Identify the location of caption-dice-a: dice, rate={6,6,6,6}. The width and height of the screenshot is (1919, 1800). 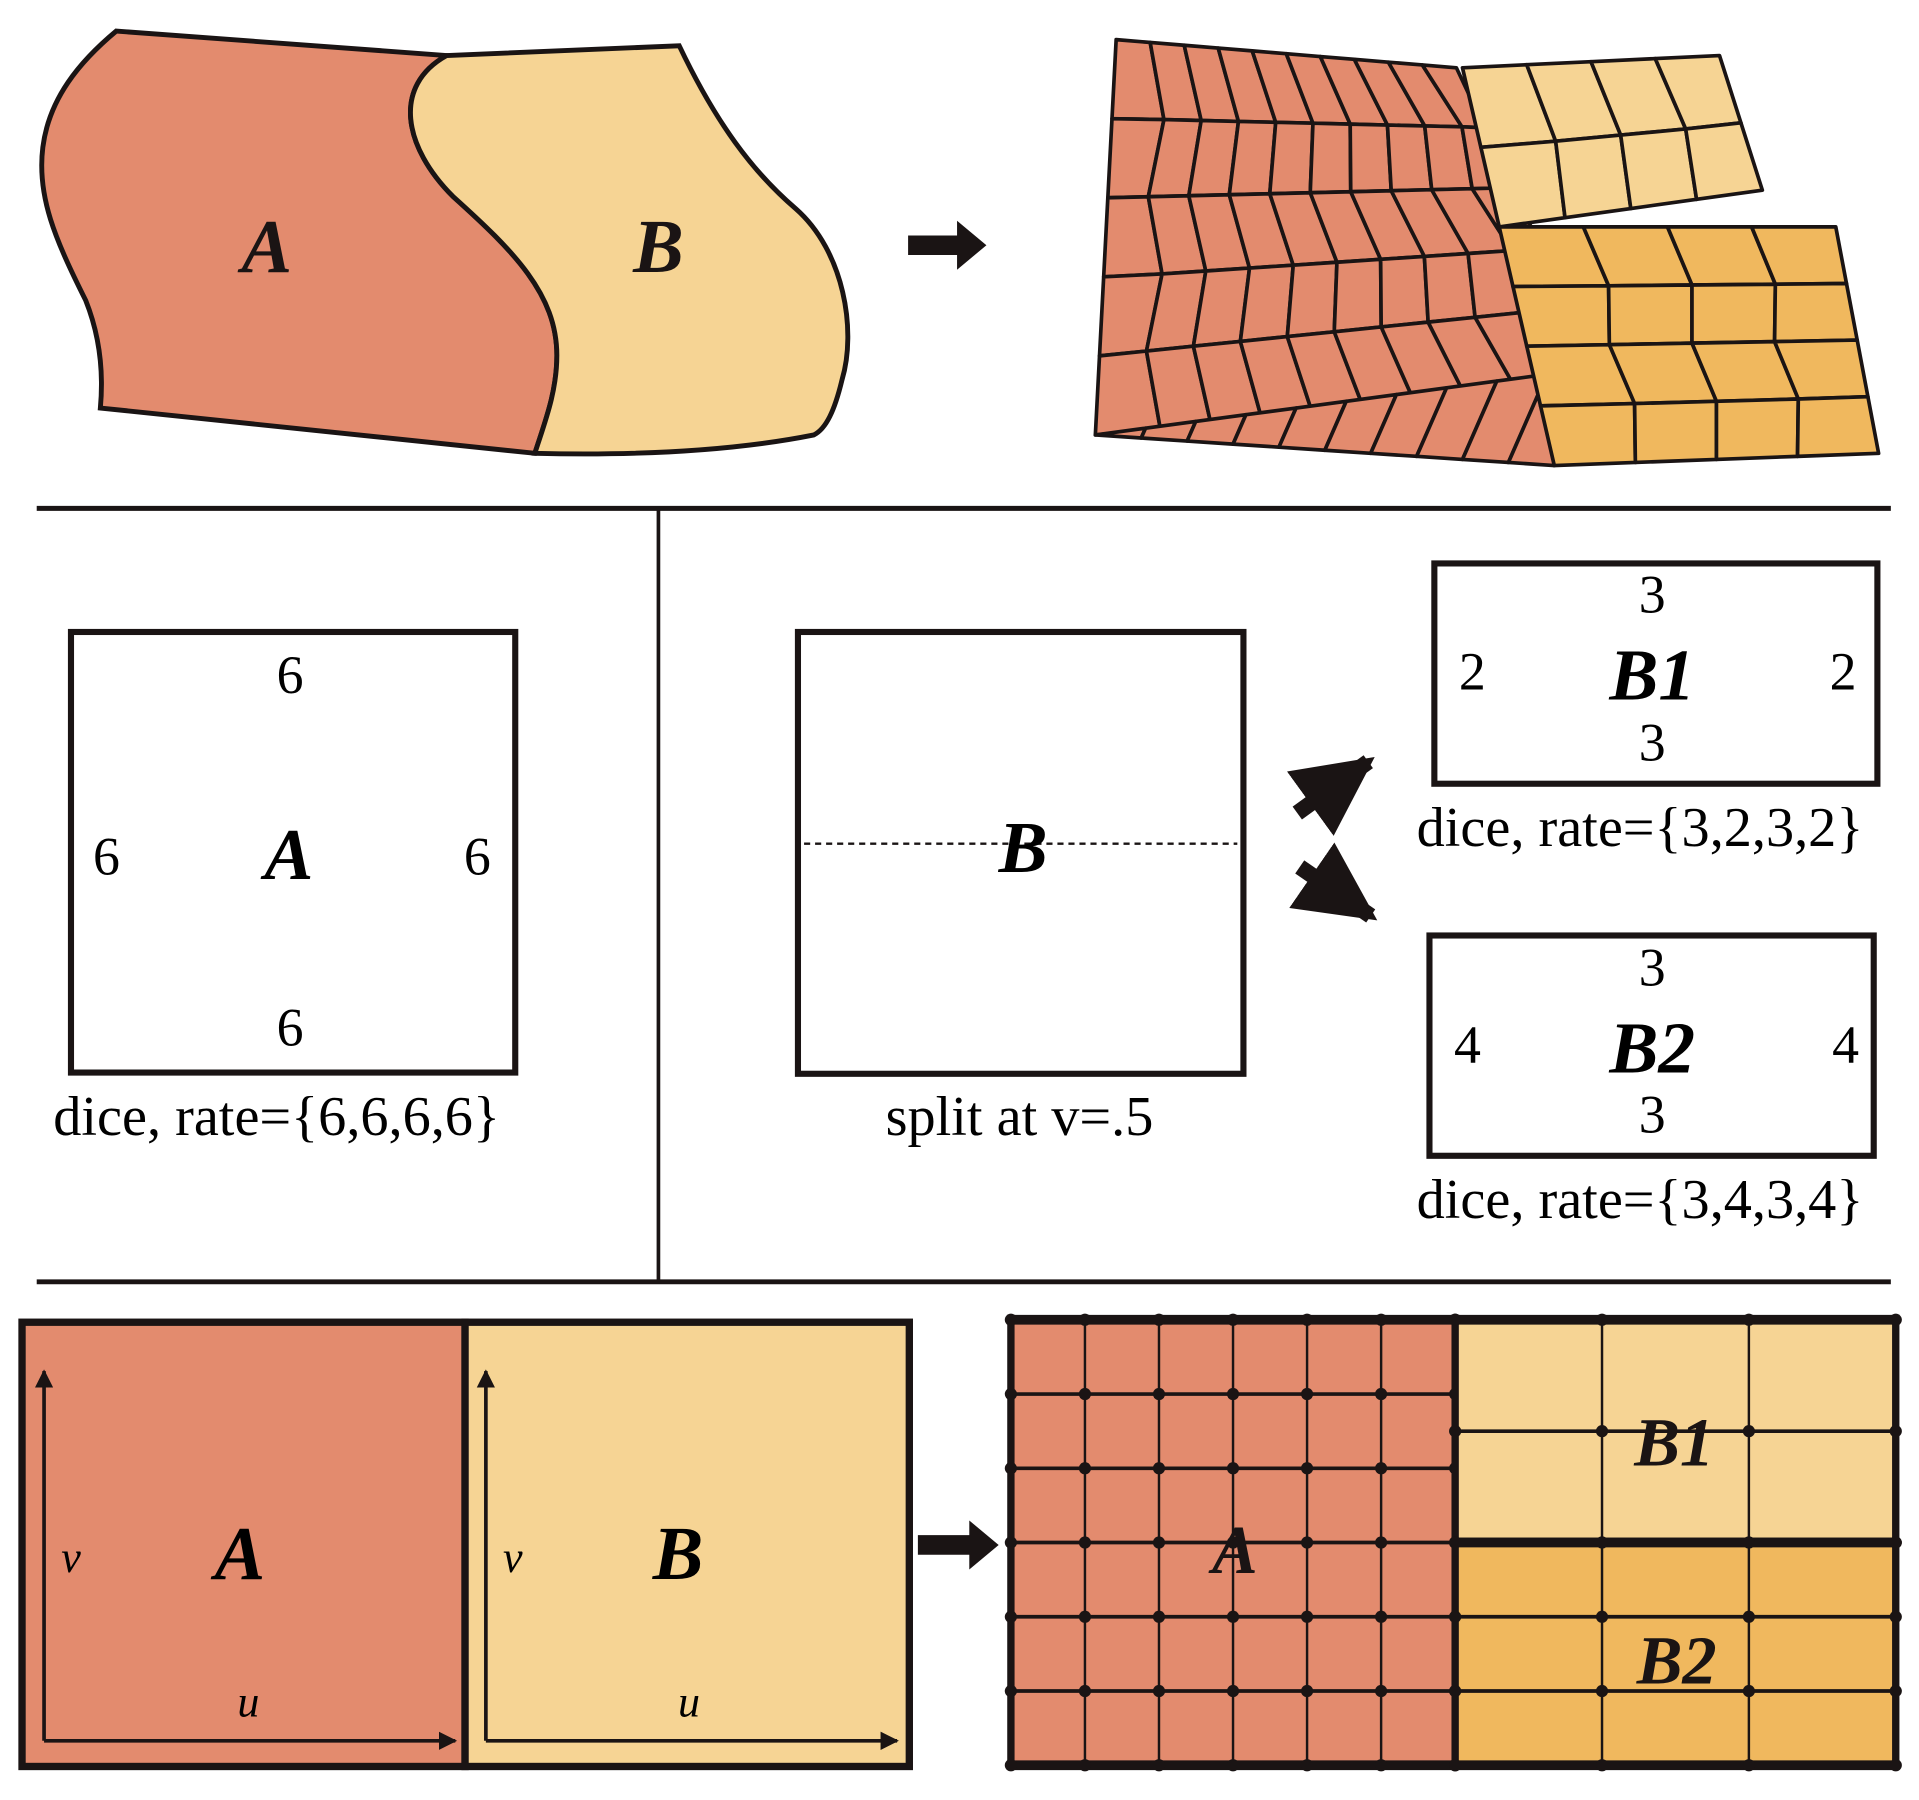
(276, 1117).